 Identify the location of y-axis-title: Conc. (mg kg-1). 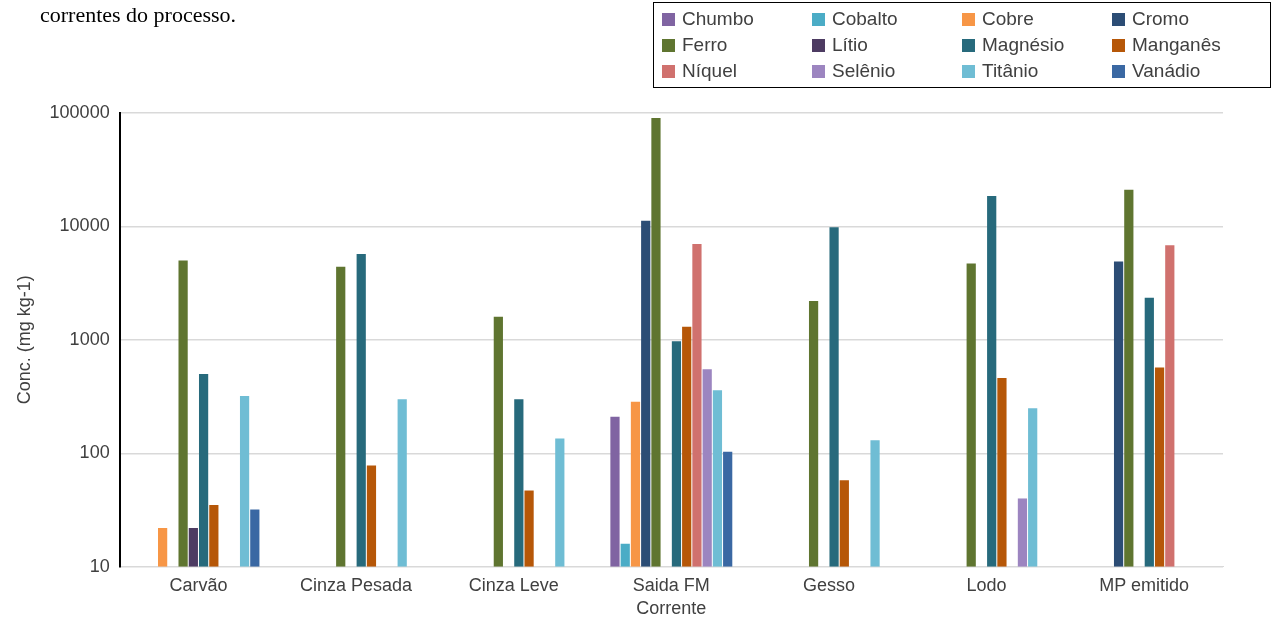
(23, 340).